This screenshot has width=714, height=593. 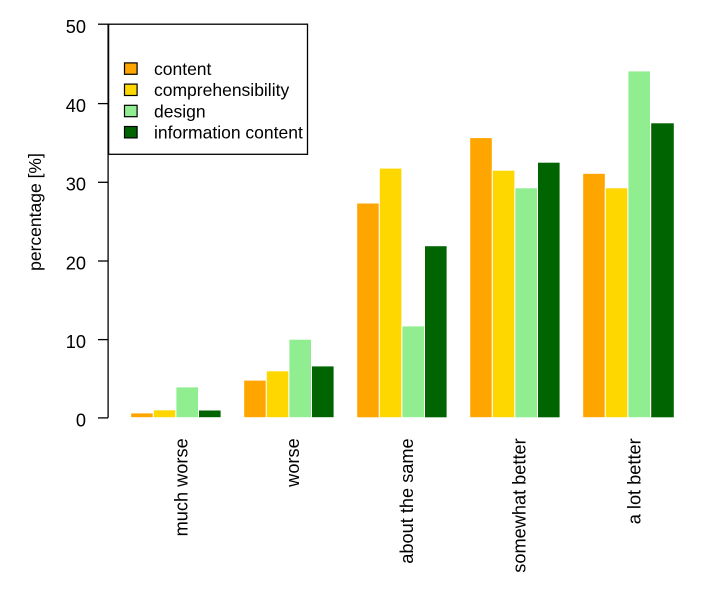 I want to click on svg-text: content, so click(x=183, y=69).